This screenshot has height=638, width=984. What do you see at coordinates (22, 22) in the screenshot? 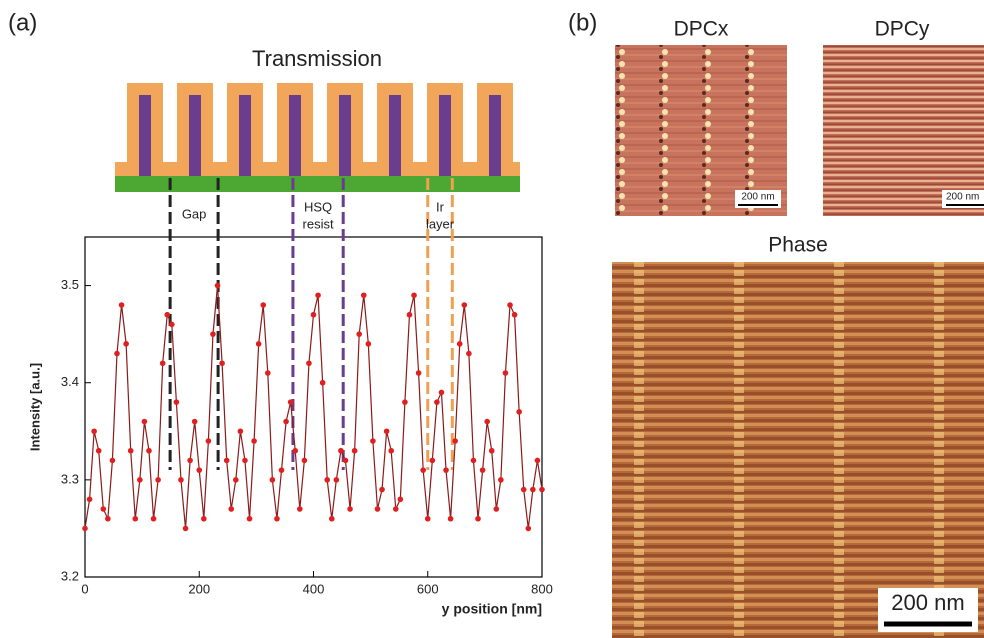
I see `panel-label: (a)` at bounding box center [22, 22].